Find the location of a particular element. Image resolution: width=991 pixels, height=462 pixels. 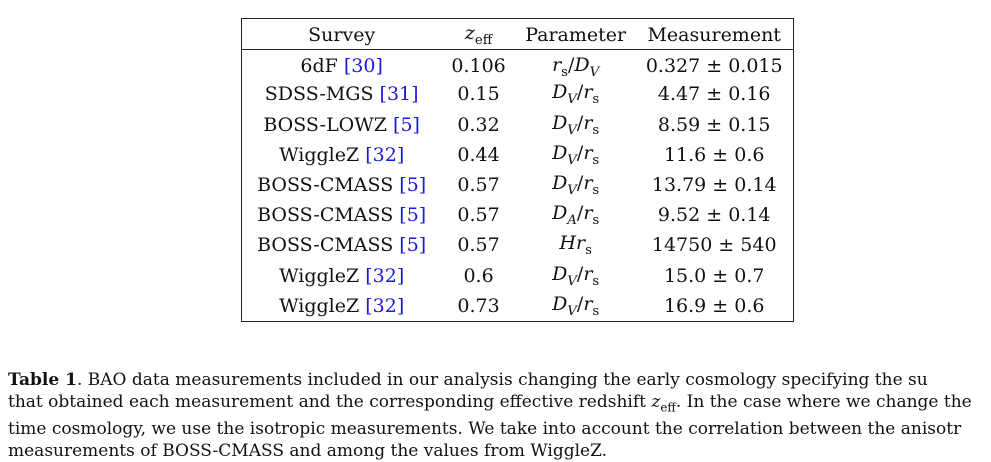

cell-parameter: rs/DV is located at coordinates (576, 66).